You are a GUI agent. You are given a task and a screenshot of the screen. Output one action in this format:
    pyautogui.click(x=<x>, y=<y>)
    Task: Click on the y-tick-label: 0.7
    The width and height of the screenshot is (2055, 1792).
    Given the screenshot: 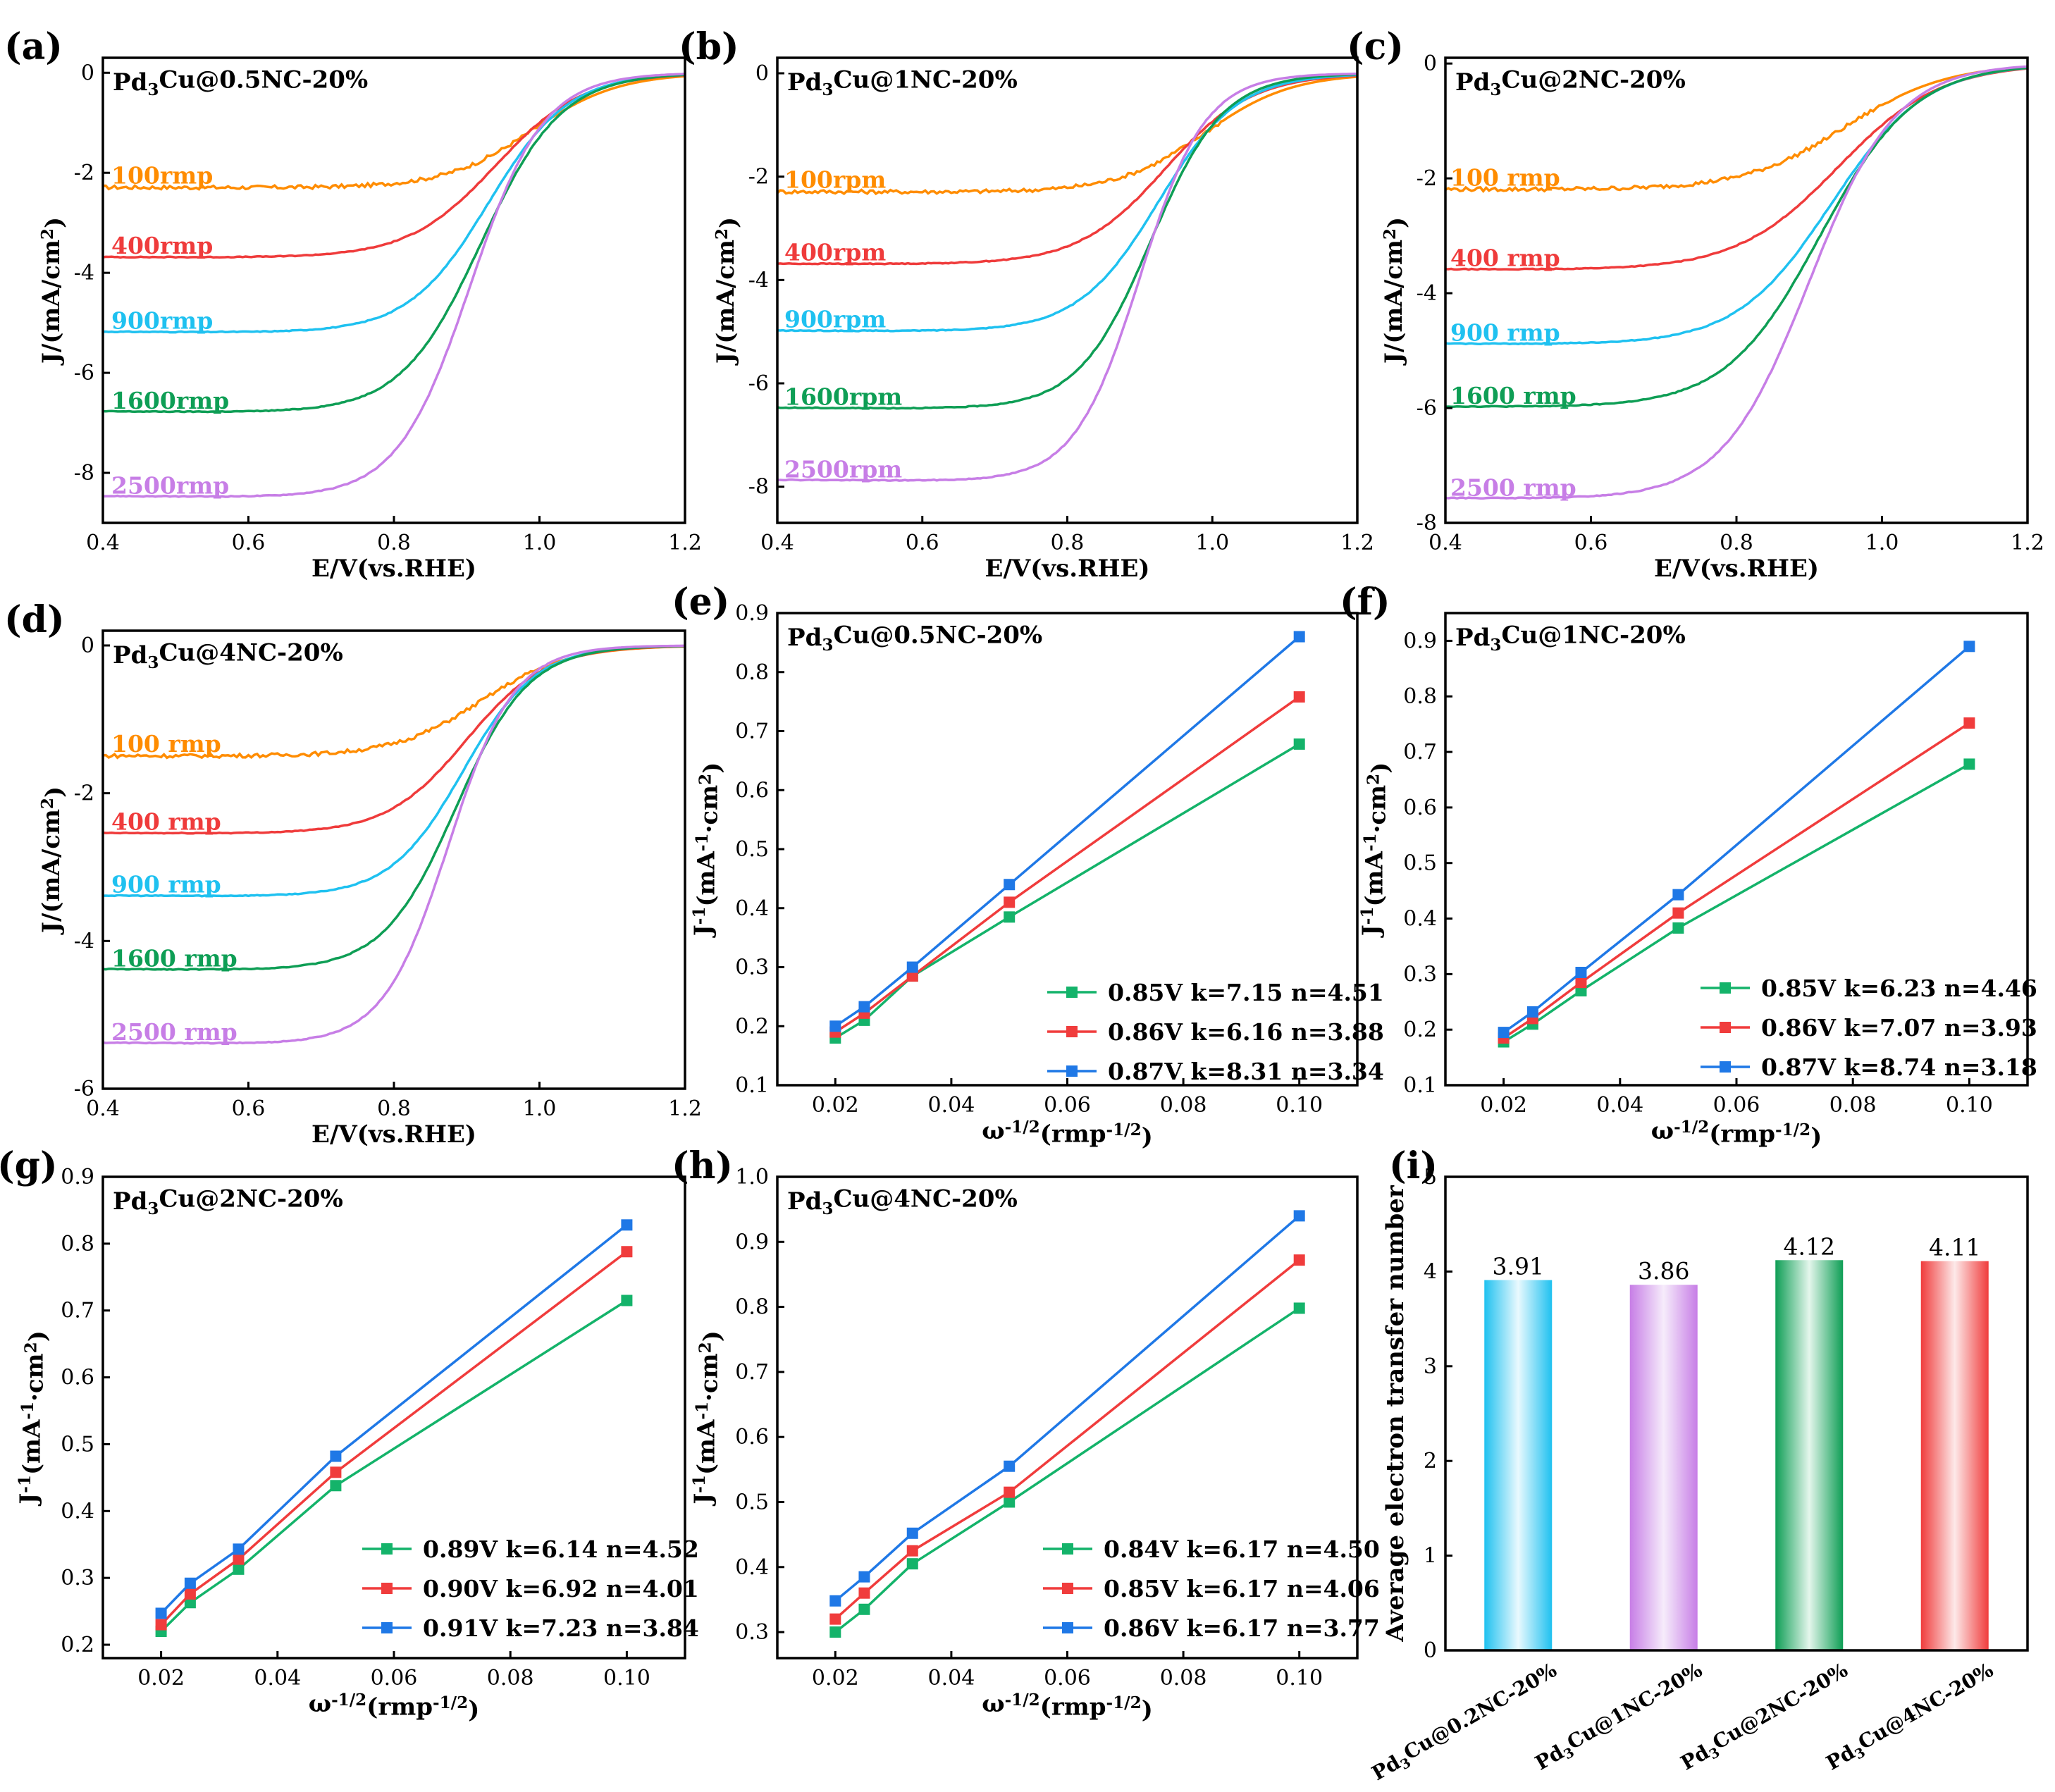 What is the action you would take?
    pyautogui.click(x=1420, y=752)
    